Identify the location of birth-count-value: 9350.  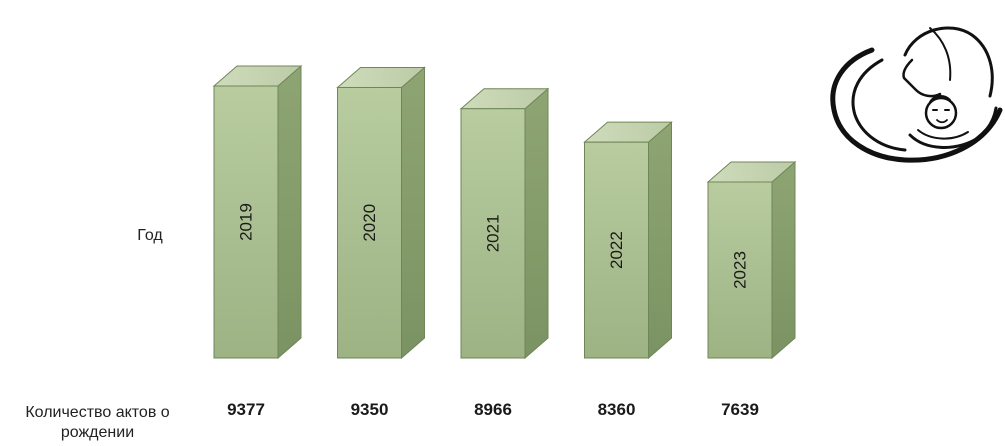
(369, 409).